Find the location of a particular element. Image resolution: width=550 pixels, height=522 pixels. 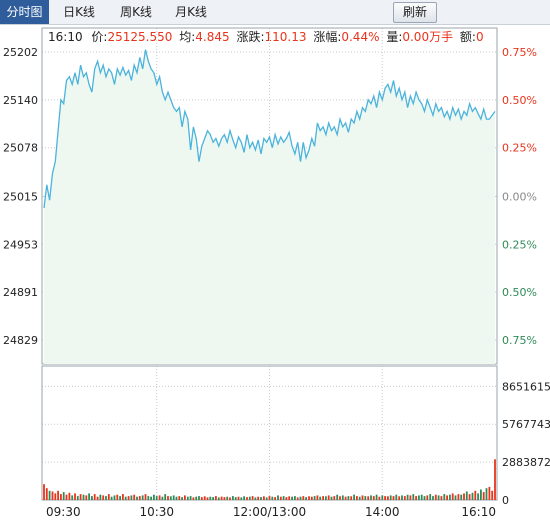

info-amount: 0 is located at coordinates (480, 37).